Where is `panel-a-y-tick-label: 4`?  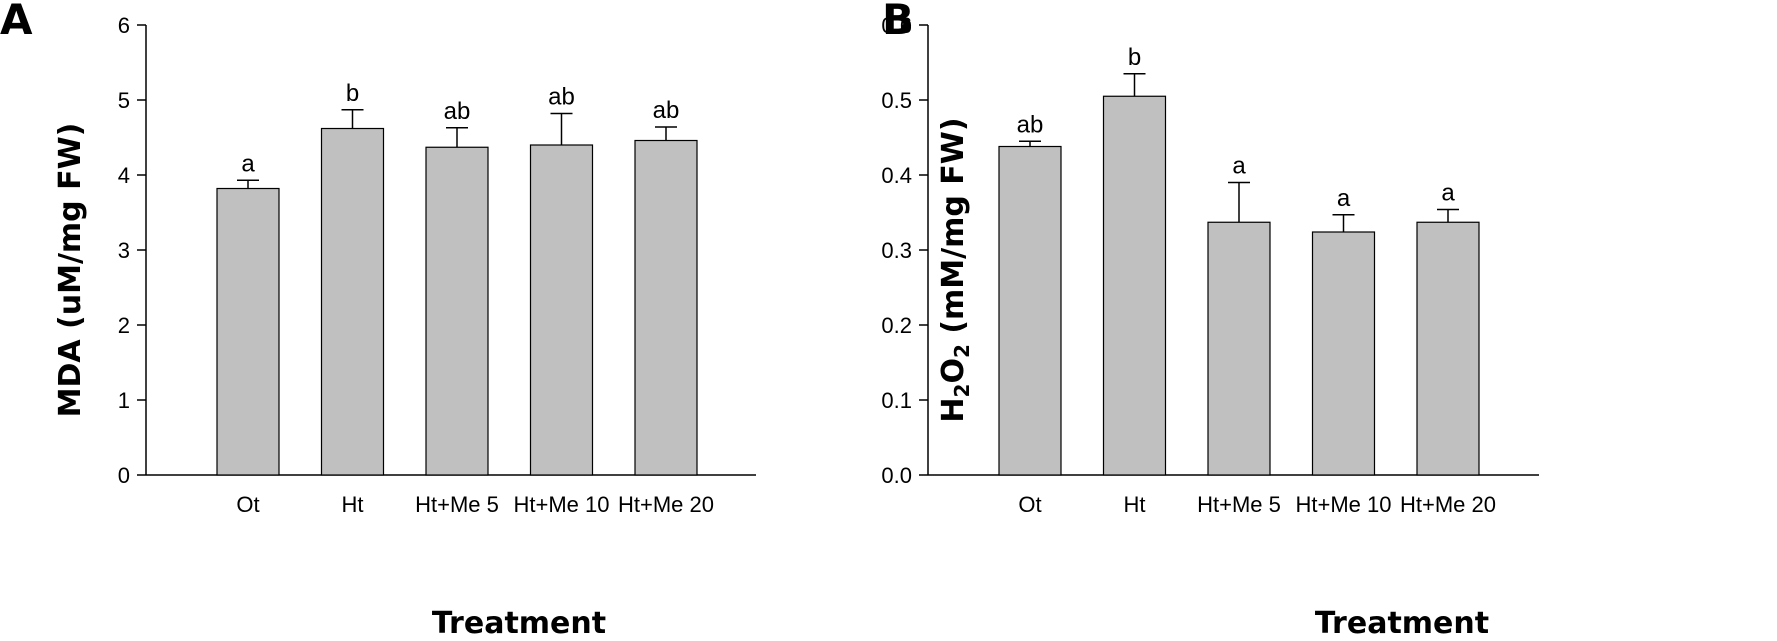
panel-a-y-tick-label: 4 is located at coordinates (124, 175).